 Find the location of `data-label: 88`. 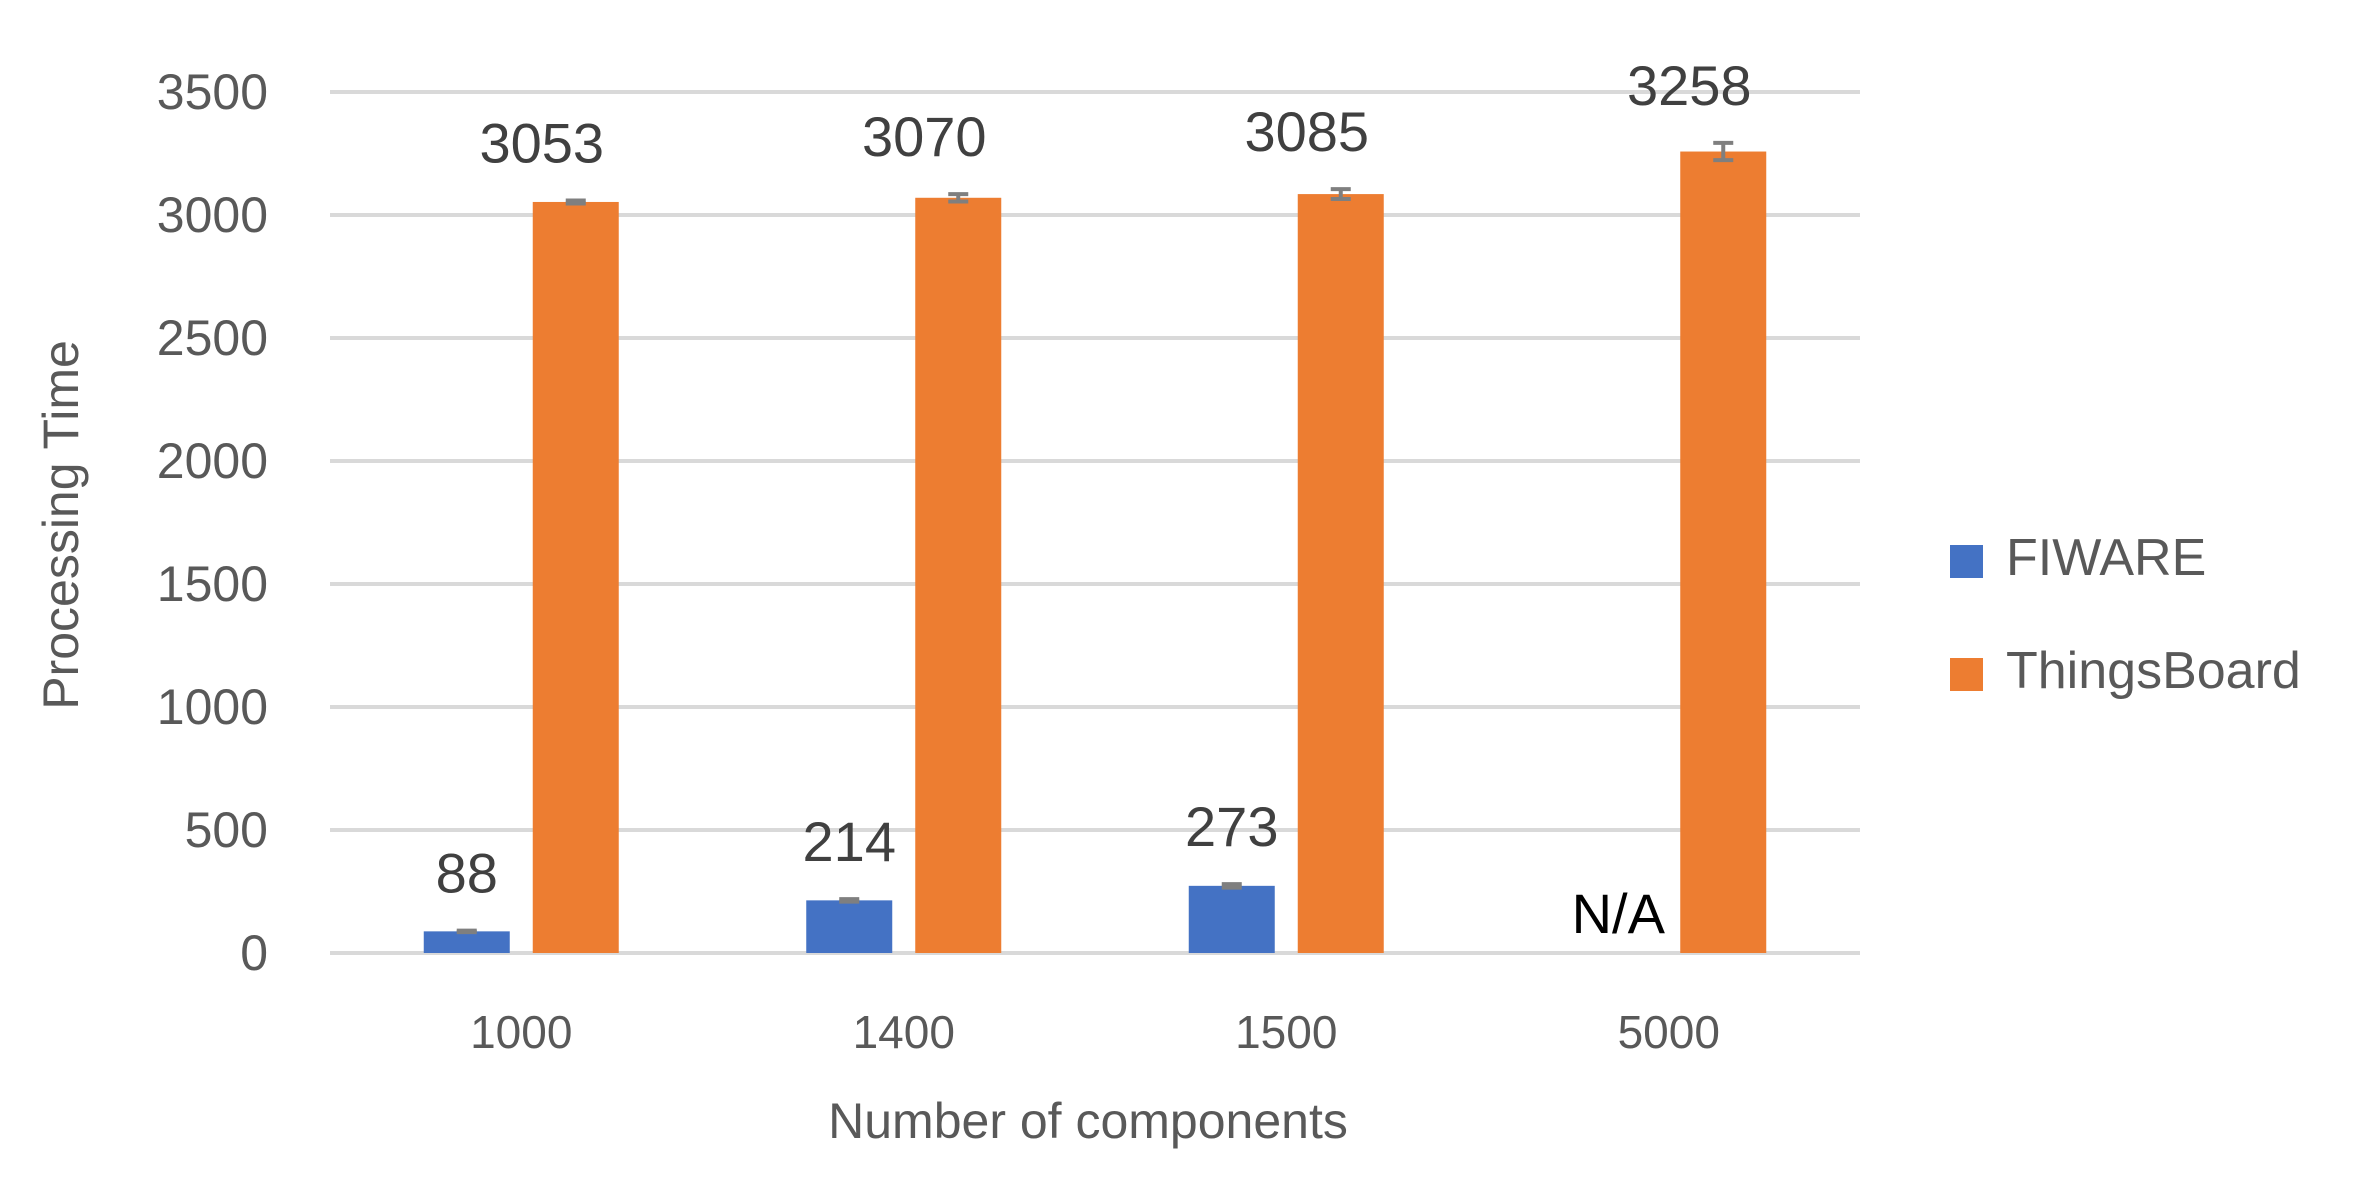

data-label: 88 is located at coordinates (467, 873).